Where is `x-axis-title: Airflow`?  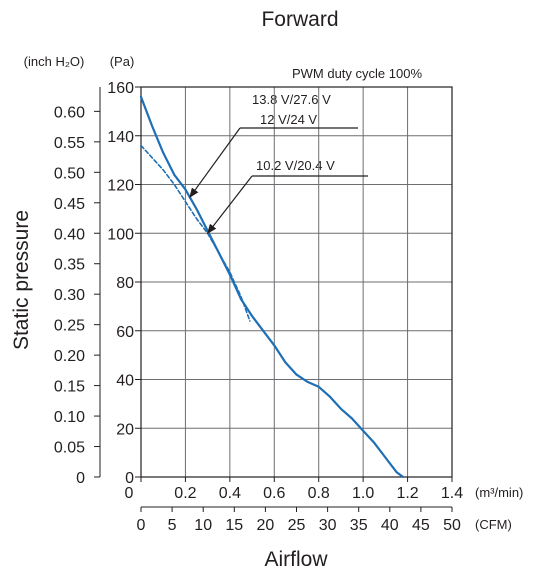 x-axis-title: Airflow is located at coordinates (296, 559).